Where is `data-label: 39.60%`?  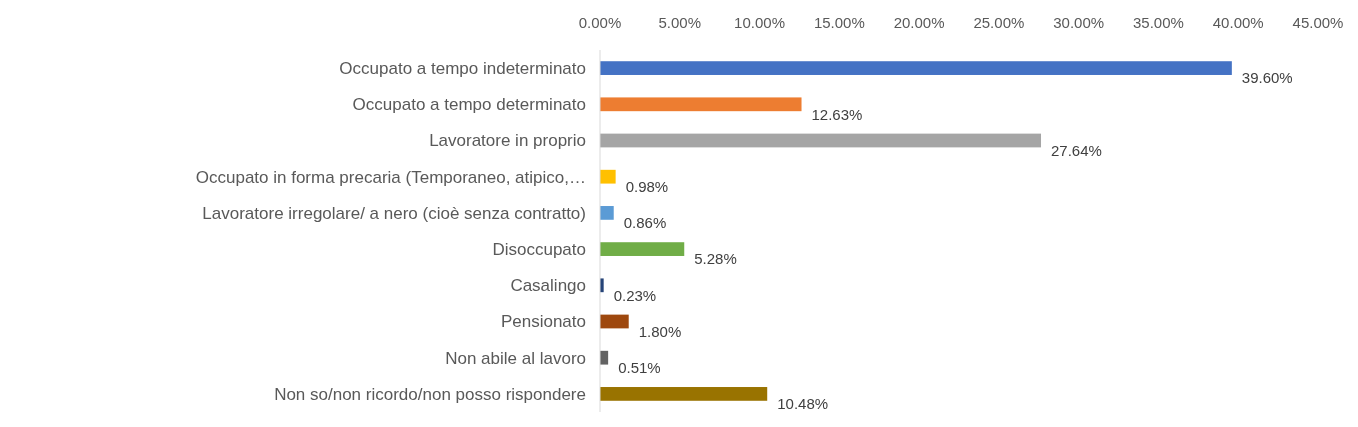
data-label: 39.60% is located at coordinates (1267, 78).